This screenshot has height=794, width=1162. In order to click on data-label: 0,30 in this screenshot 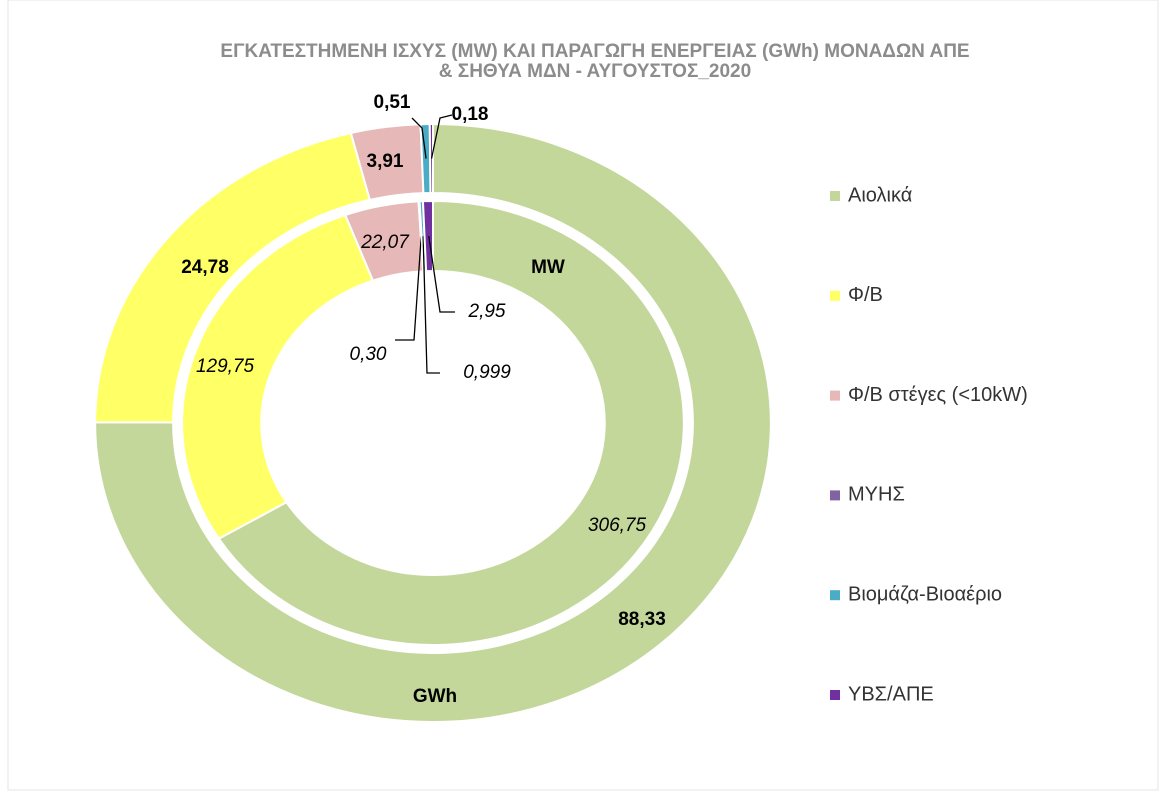, I will do `click(368, 354)`.